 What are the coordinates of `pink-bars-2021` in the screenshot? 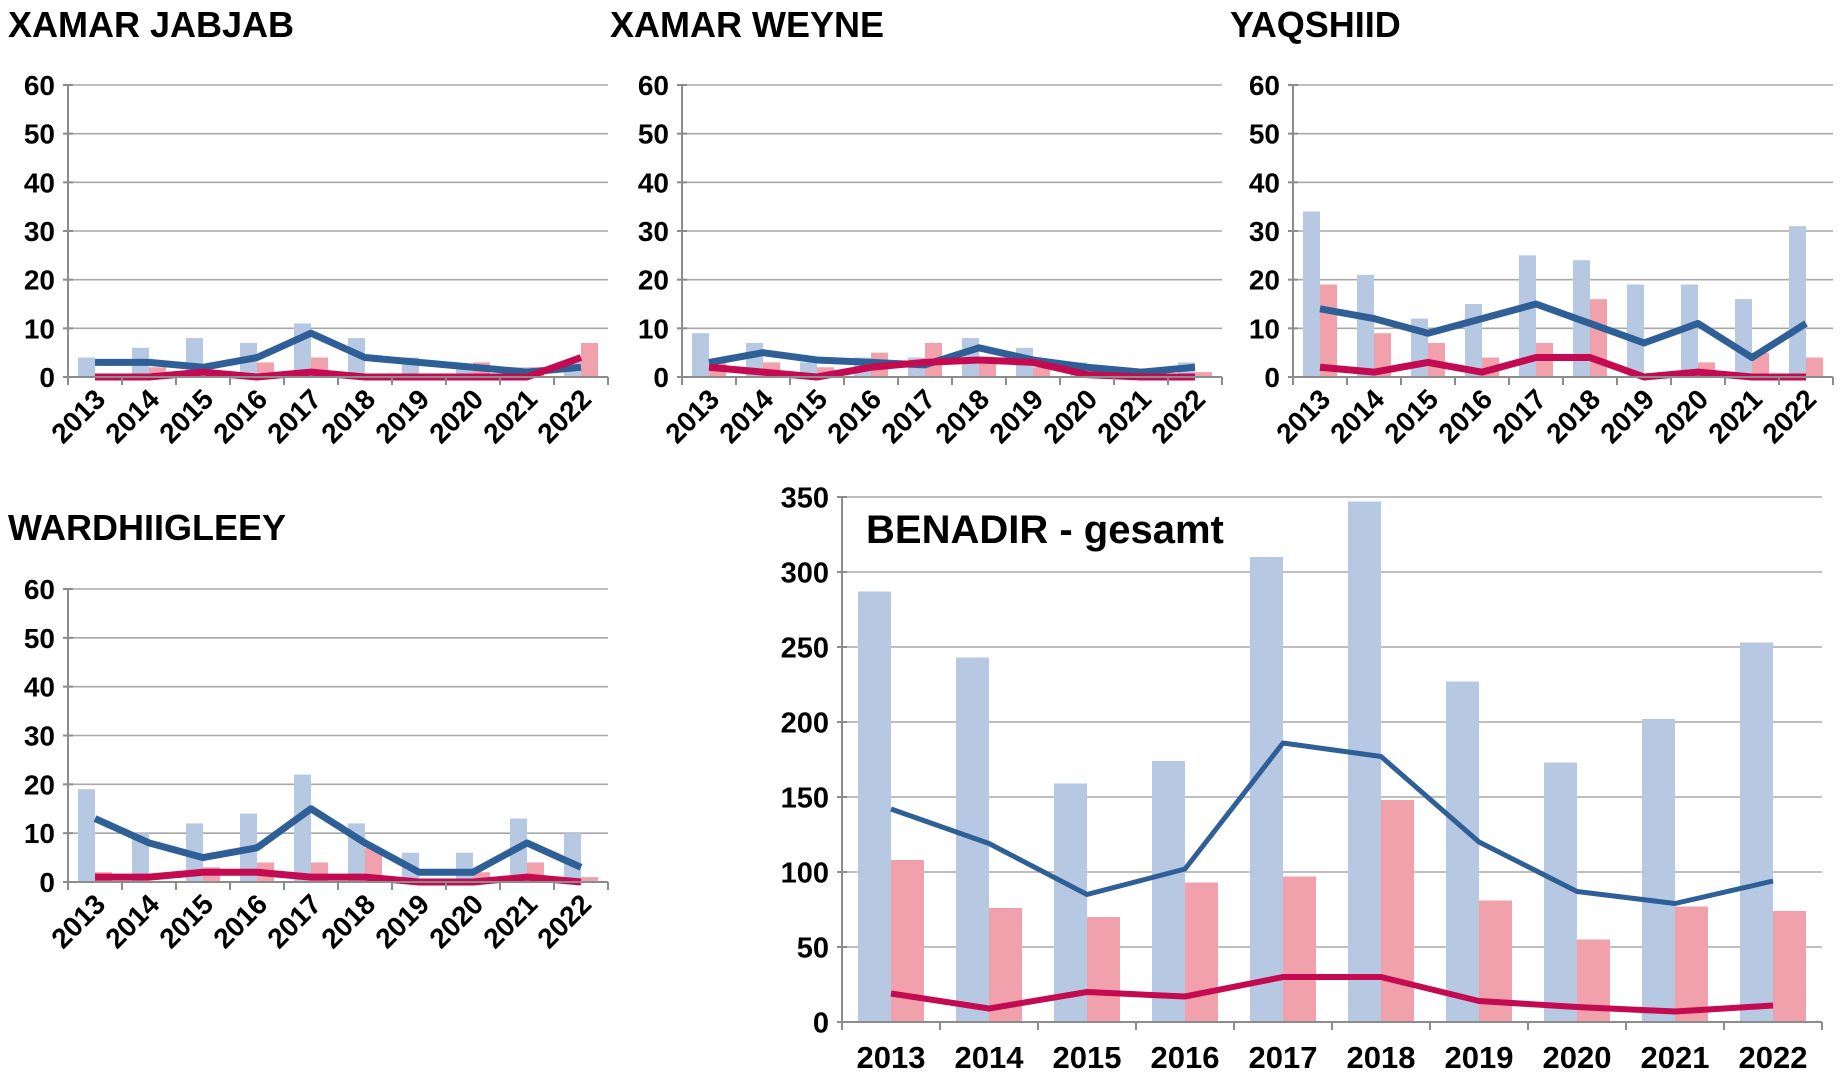 It's located at (1691, 964).